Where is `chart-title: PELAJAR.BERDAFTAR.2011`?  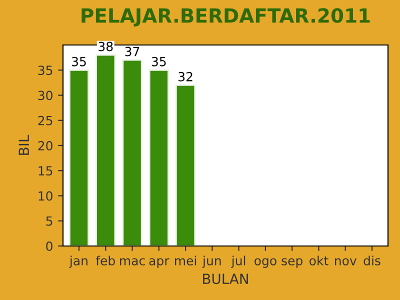
chart-title: PELAJAR.BERDAFTAR.2011 is located at coordinates (226, 17).